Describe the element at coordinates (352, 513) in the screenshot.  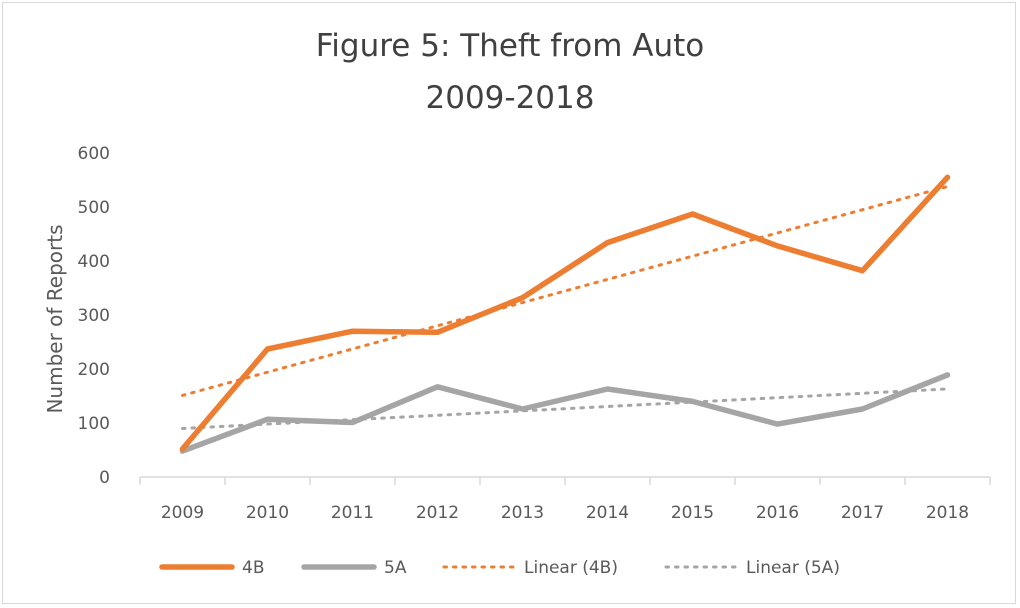
I see `x-tick-label: 2011` at that location.